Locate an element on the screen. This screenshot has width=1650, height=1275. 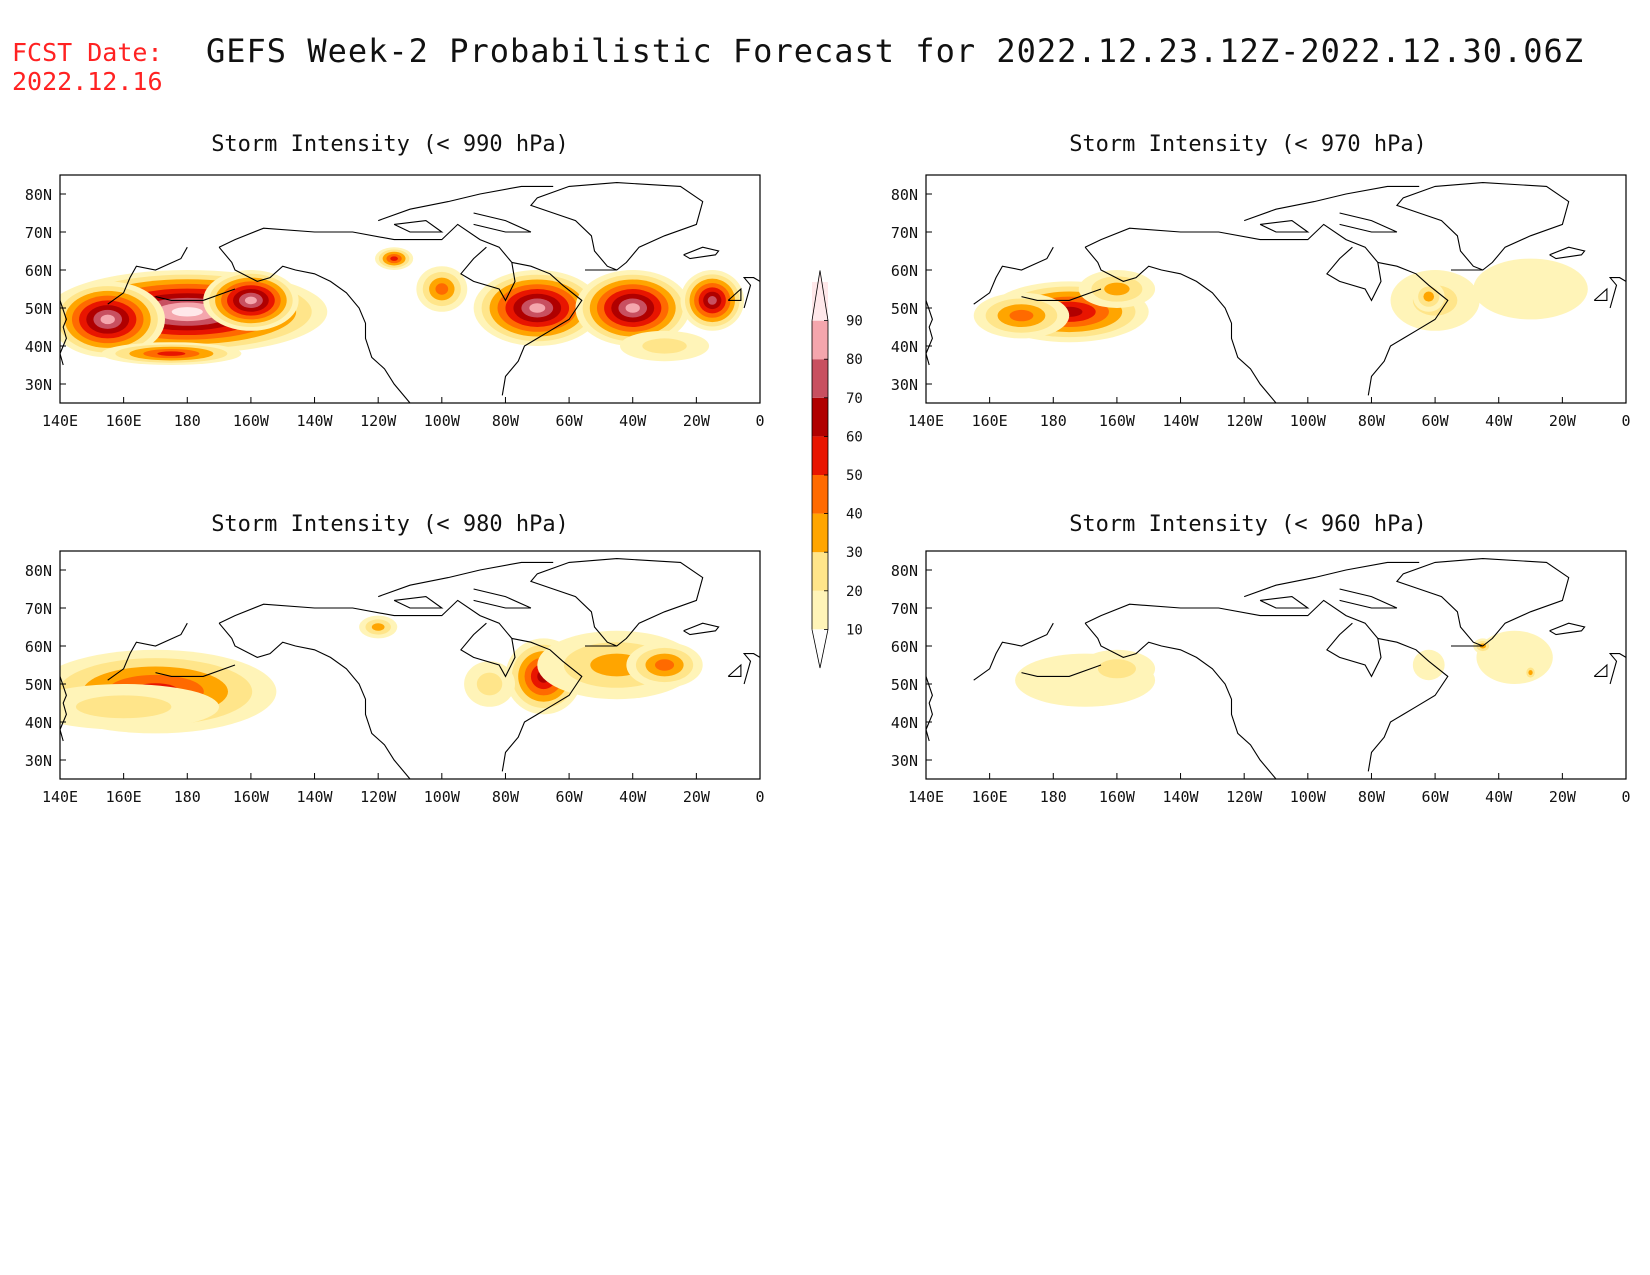
panel-title: Storm Intensity (< 970 hPa) is located at coordinates (1248, 144).